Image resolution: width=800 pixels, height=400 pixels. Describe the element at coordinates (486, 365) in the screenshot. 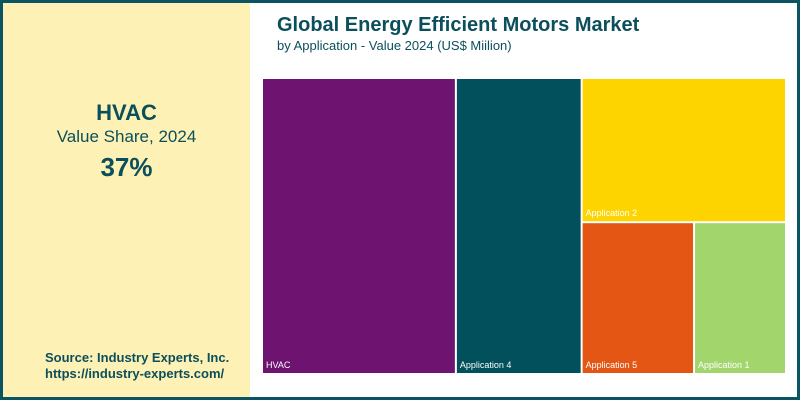

I see `tile-label-application-4: Application 4` at that location.